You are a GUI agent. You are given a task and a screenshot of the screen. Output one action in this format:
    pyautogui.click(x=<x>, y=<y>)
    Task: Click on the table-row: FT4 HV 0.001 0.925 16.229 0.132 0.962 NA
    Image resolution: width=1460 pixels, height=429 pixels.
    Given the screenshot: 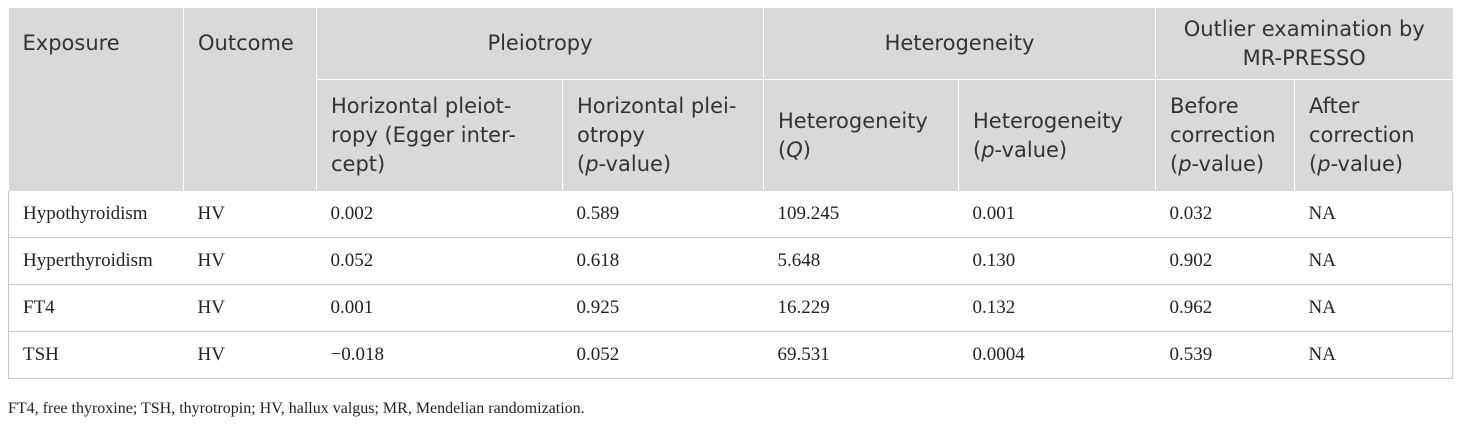 What is the action you would take?
    pyautogui.click(x=731, y=308)
    